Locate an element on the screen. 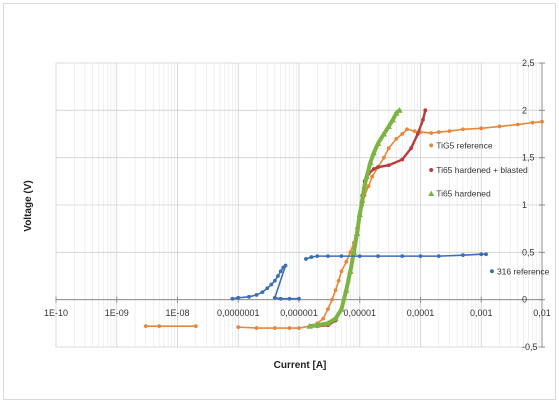 This screenshot has width=559, height=403. x-tick-label: 1E-10 is located at coordinates (56, 313).